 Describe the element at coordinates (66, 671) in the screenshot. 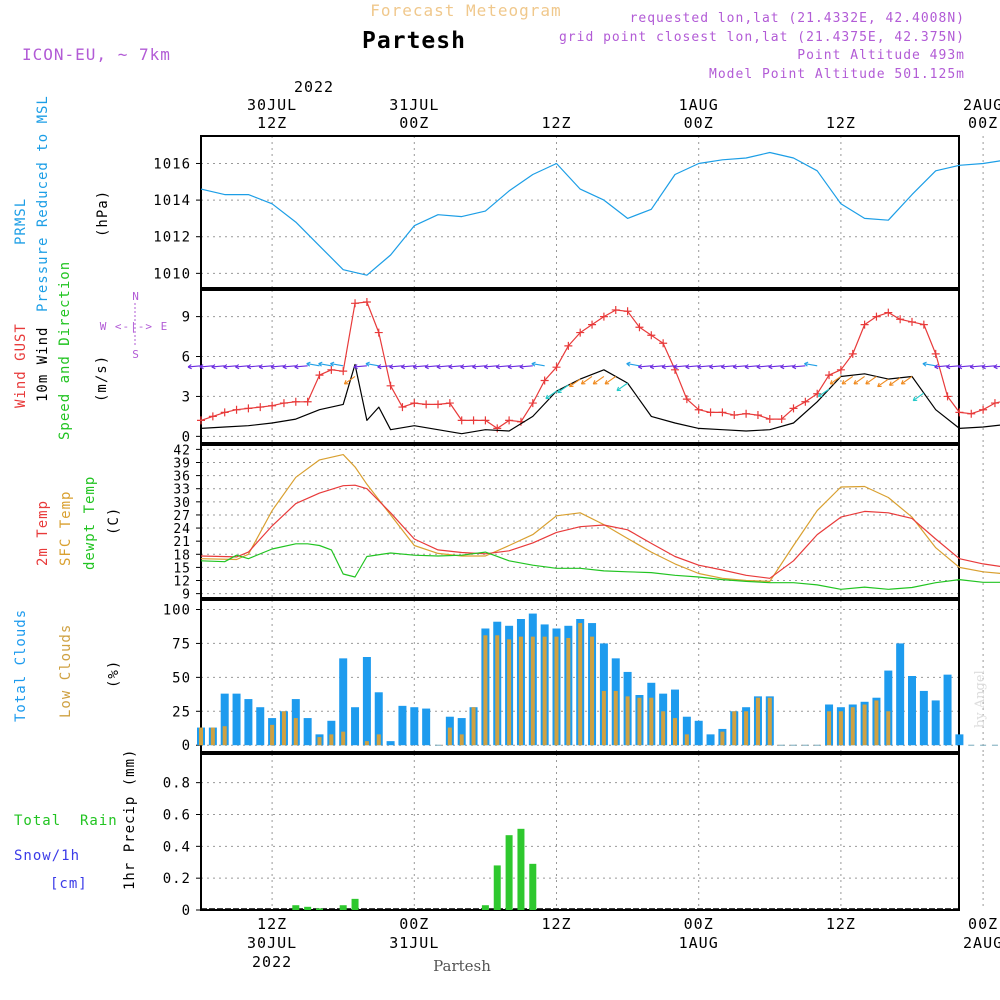

I see `low-clouds-label: Low Clouds` at that location.